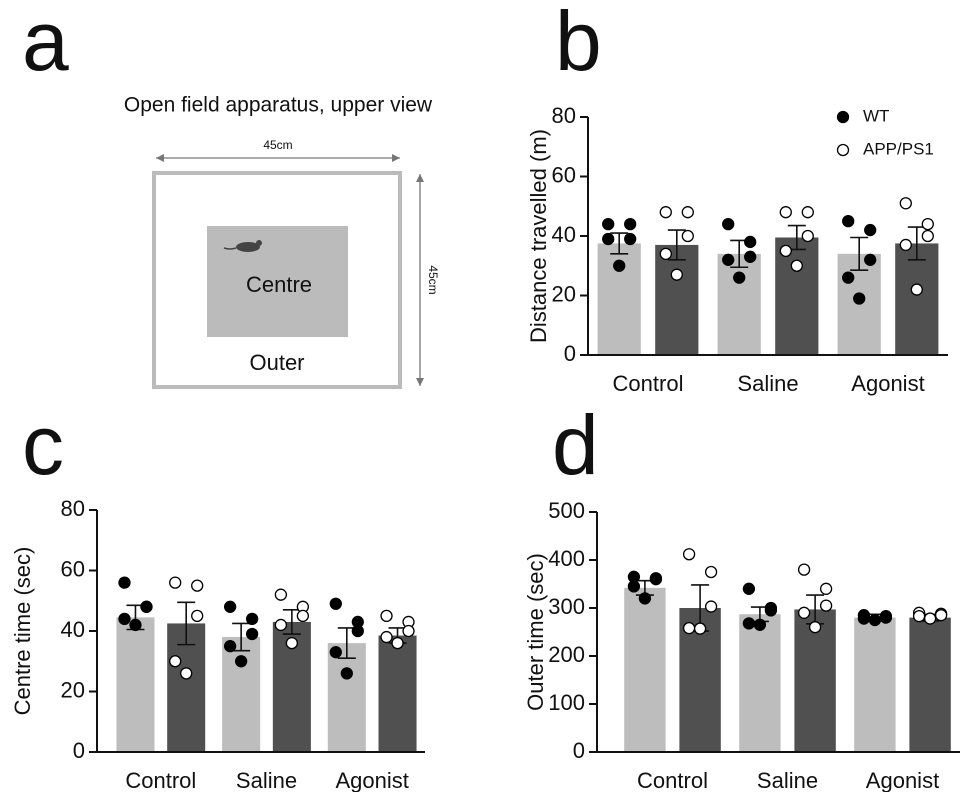 The image size is (966, 792). I want to click on panel-label: d, so click(575, 445).